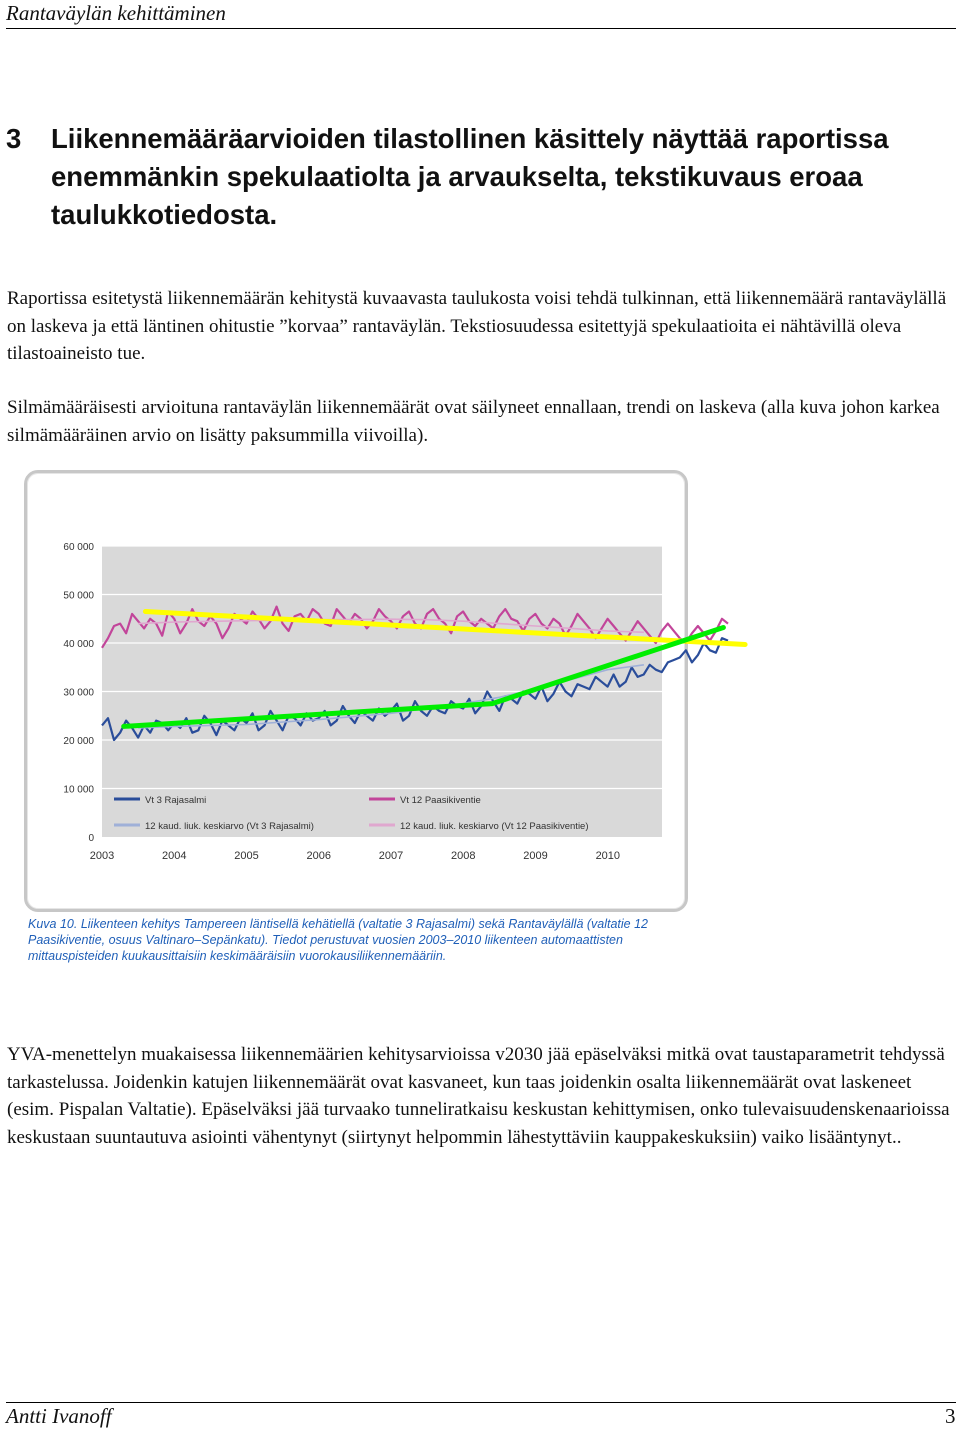 The height and width of the screenshot is (1434, 960). I want to click on y-tick-label: 30 000, so click(78, 693).